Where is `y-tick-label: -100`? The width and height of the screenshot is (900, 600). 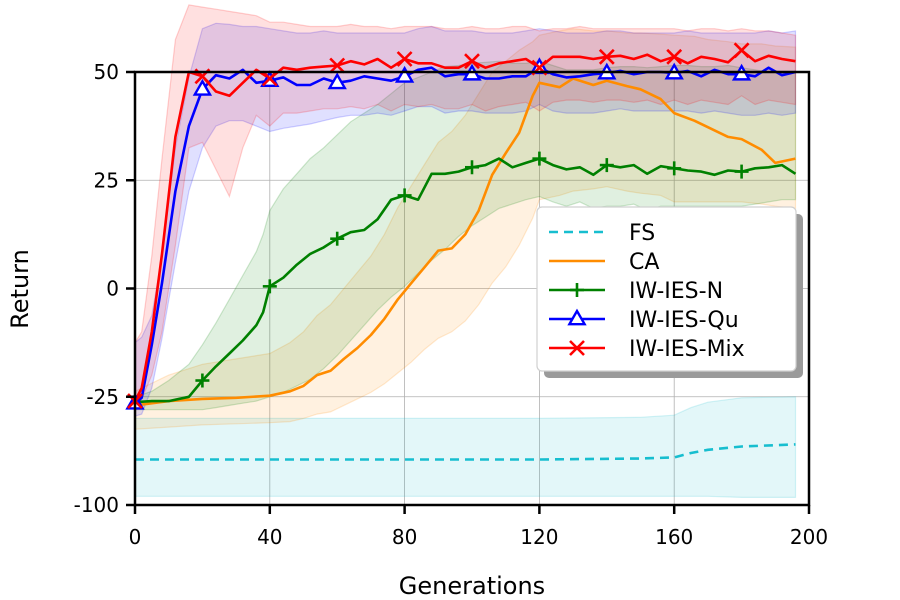
y-tick-label: -100 is located at coordinates (96, 505).